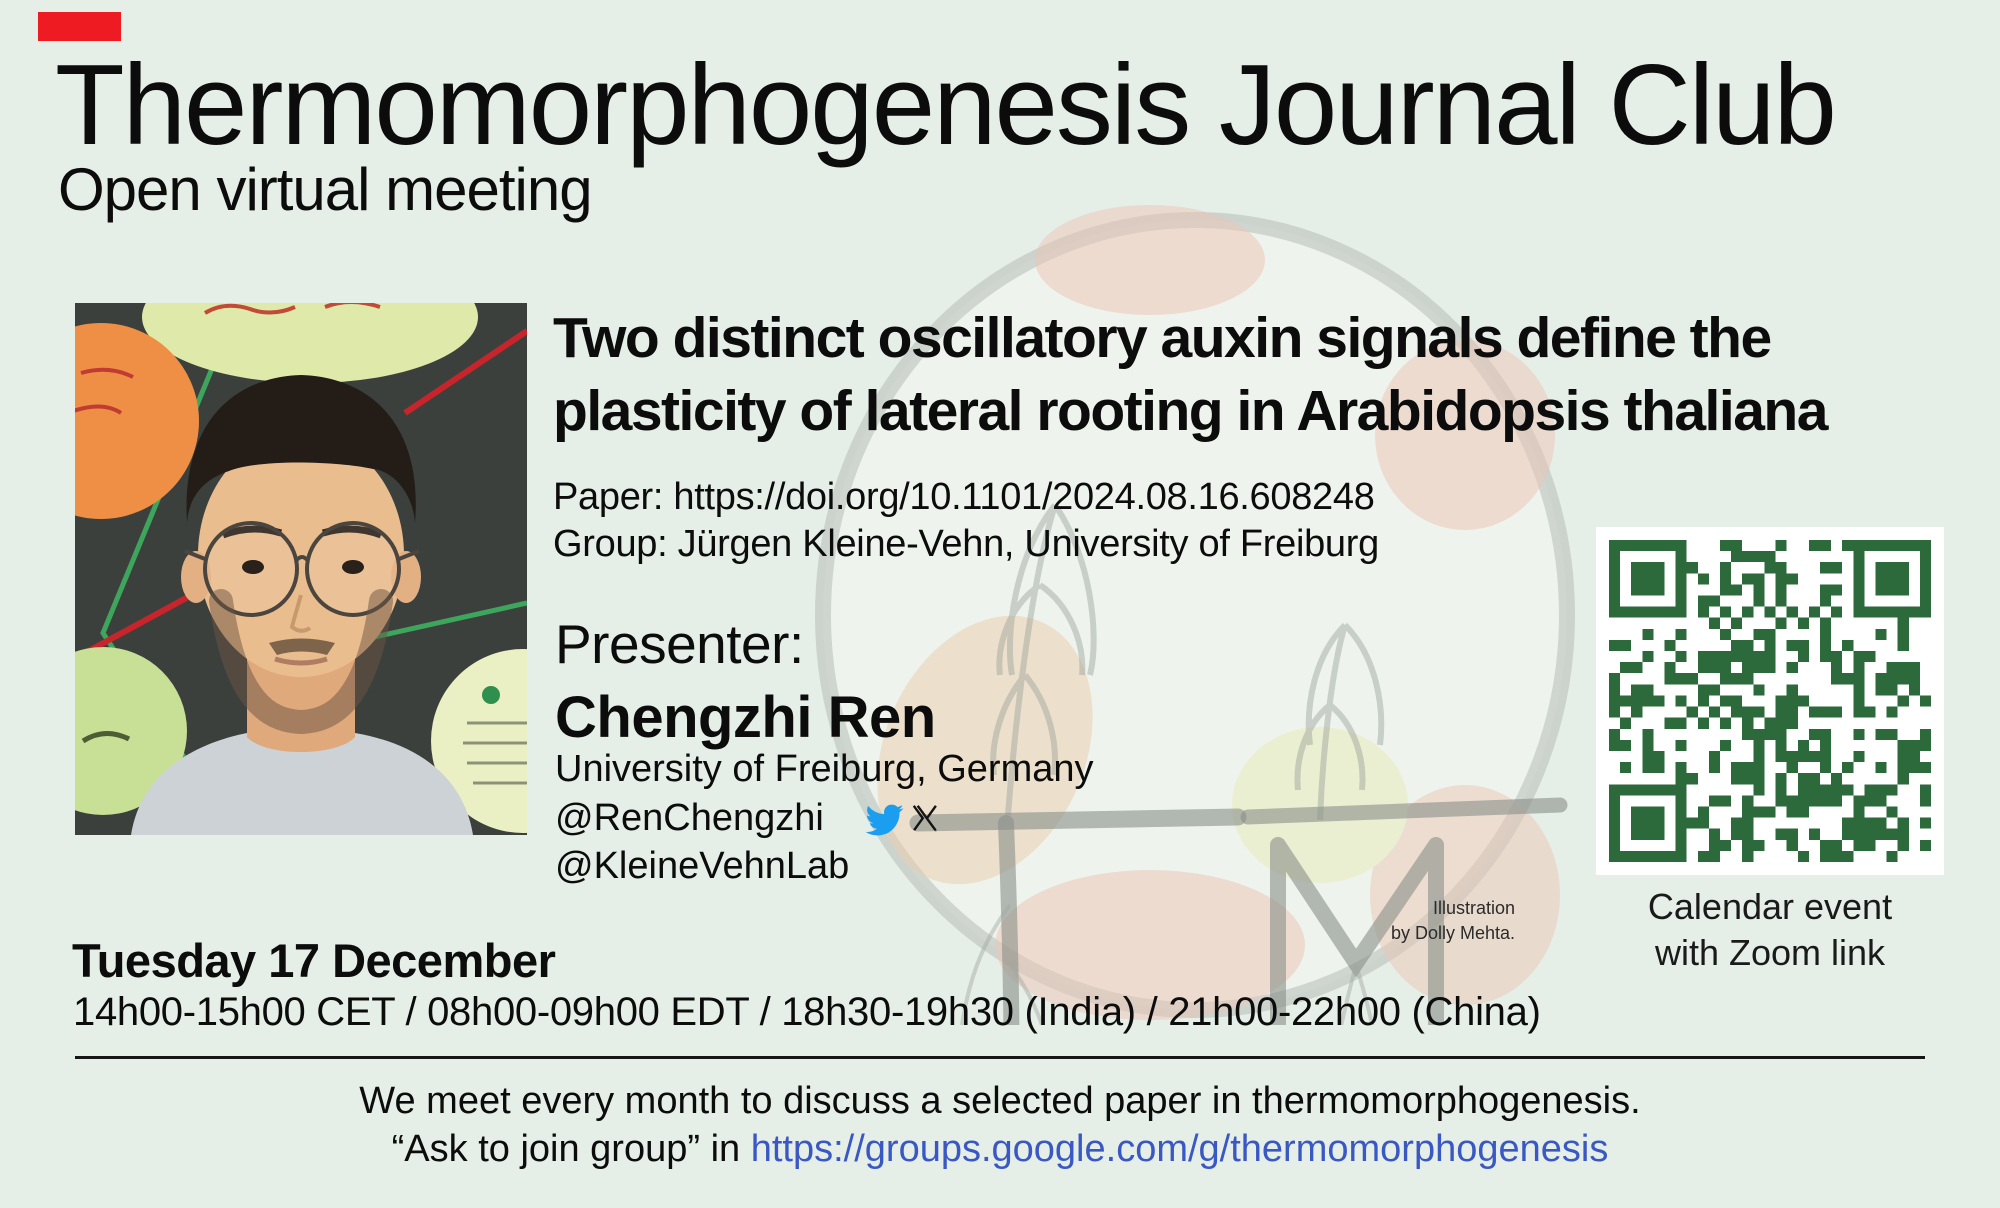  What do you see at coordinates (946, 105) in the screenshot?
I see `page-title: Thermomorphogenesis Journal Club` at bounding box center [946, 105].